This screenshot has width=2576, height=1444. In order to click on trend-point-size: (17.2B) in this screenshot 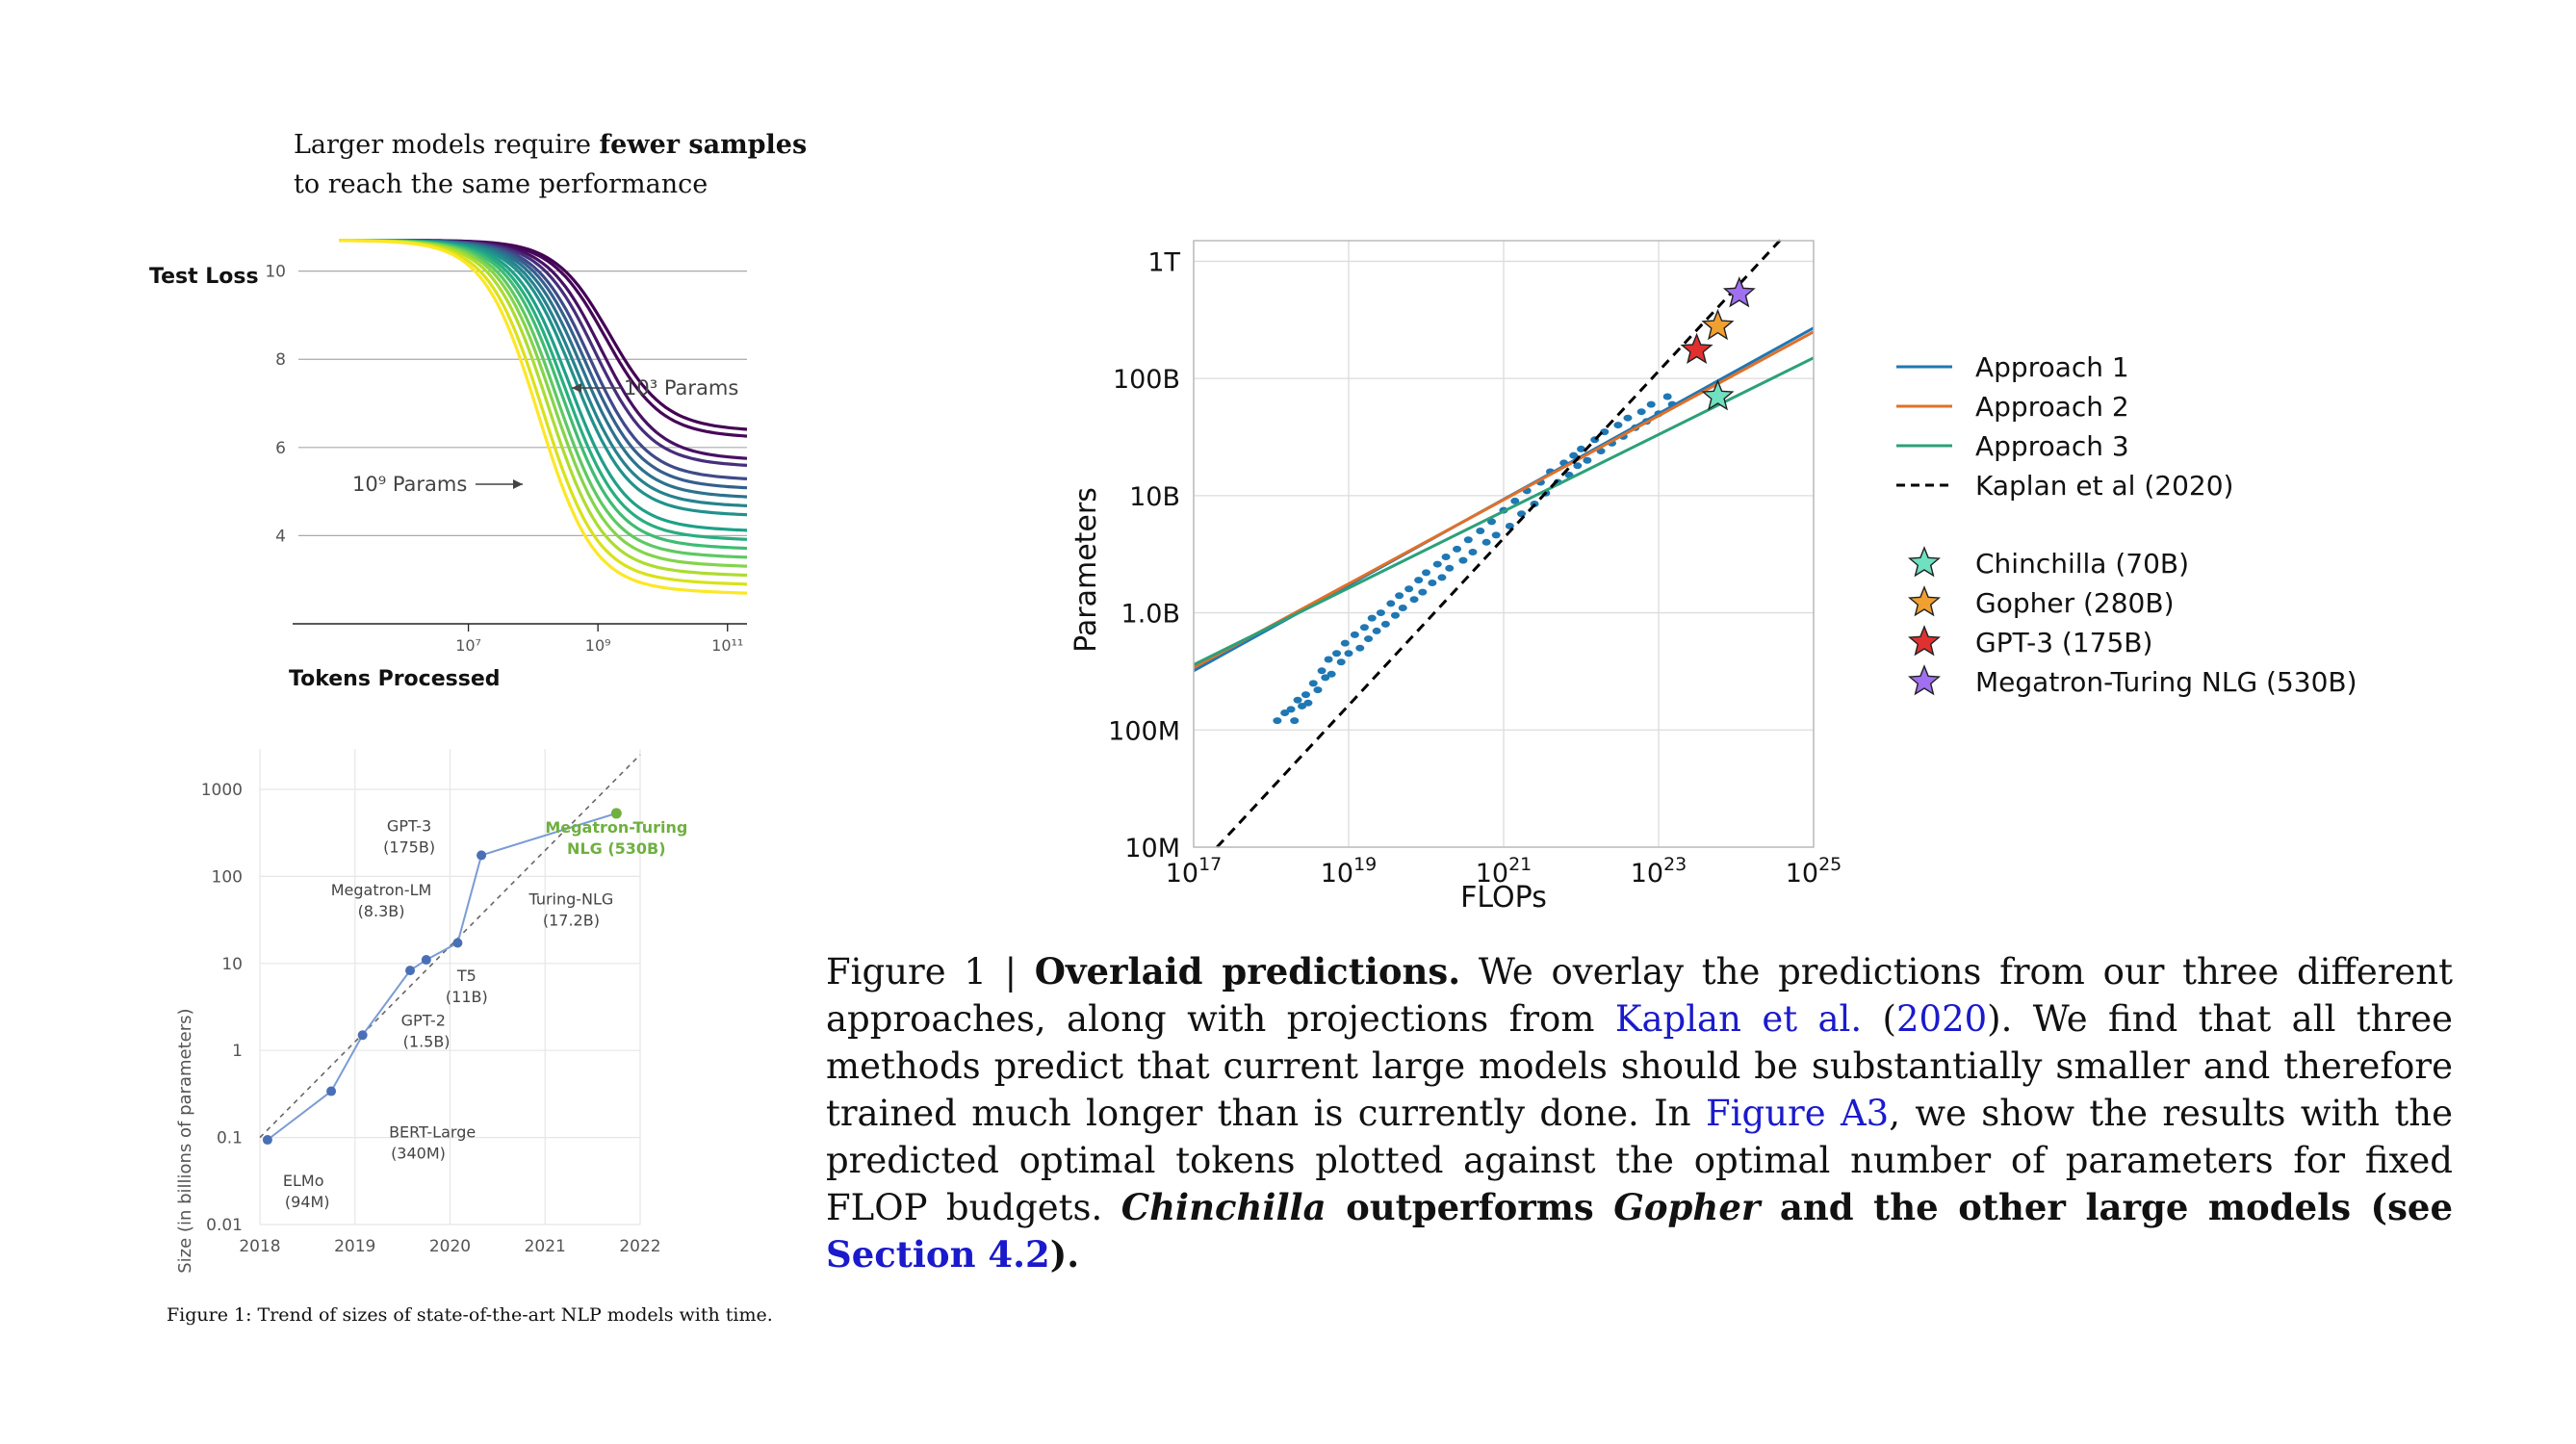, I will do `click(571, 921)`.